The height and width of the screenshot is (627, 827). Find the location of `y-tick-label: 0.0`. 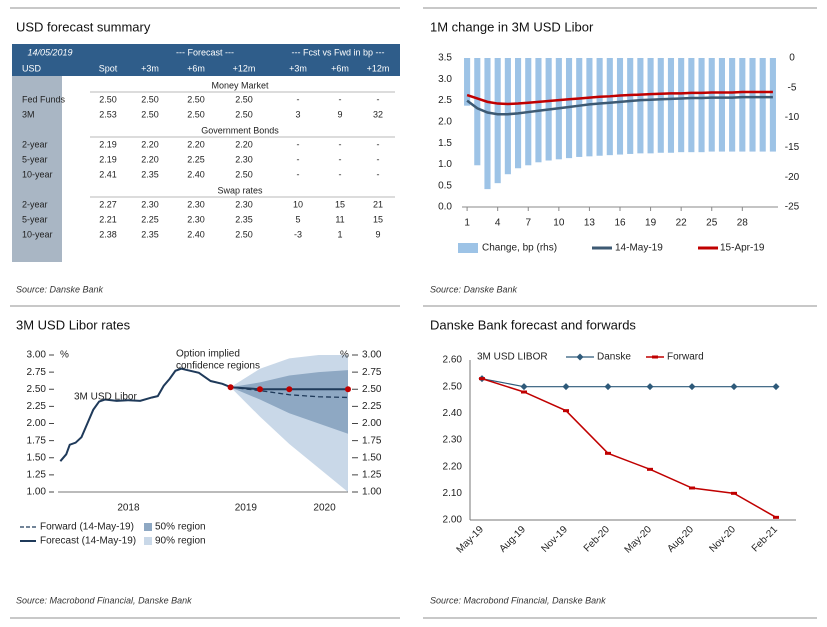

y-tick-label: 0.0 is located at coordinates (445, 207).